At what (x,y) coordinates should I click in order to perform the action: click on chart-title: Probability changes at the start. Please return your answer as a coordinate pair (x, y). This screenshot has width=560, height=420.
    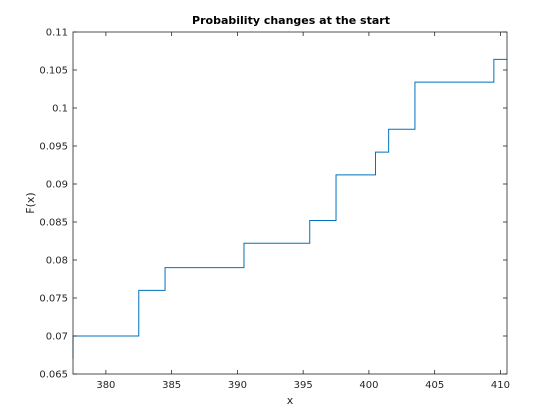
    Looking at the image, I should click on (291, 20).